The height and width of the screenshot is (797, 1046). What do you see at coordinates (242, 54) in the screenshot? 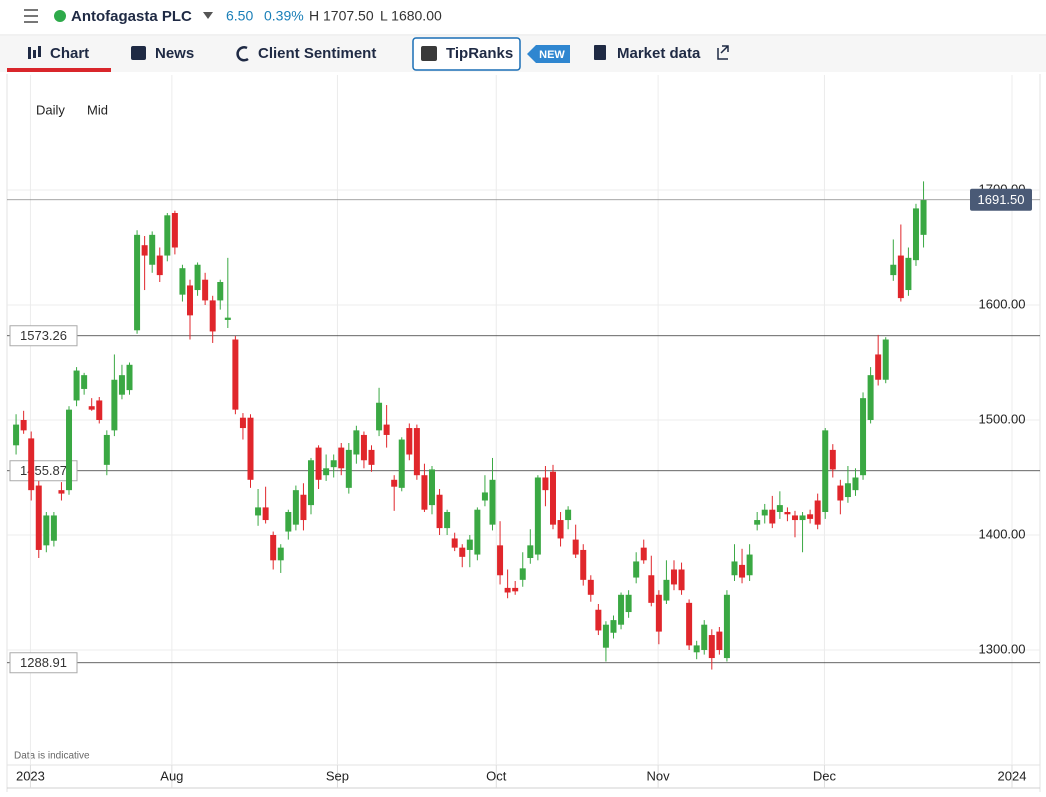
I see `sentiment-icon` at bounding box center [242, 54].